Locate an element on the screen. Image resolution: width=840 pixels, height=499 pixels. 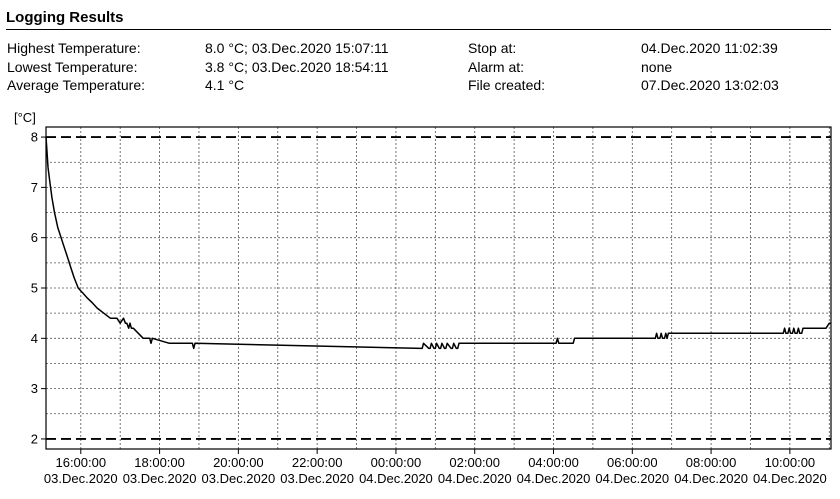
y-tick-label: 8 is located at coordinates (34, 137).